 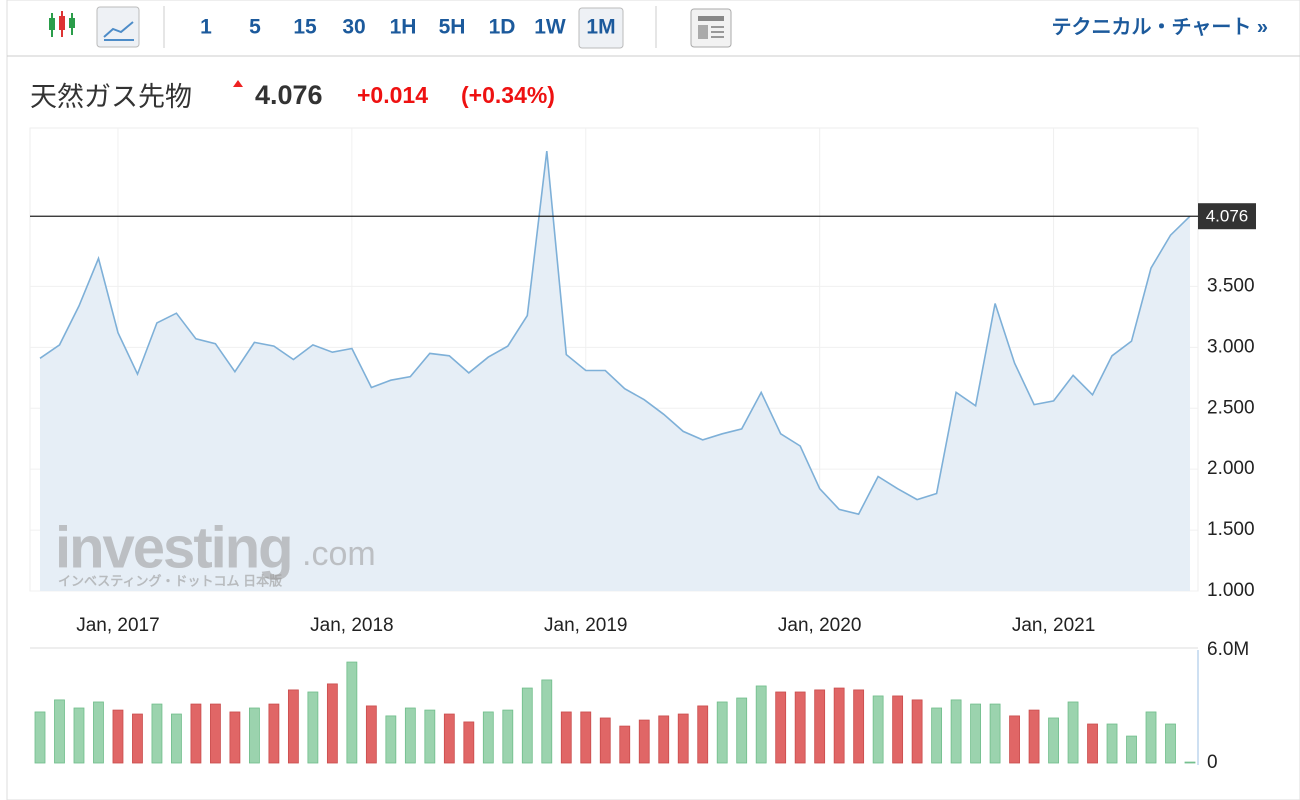 What do you see at coordinates (392, 95) in the screenshot?
I see `price-change: +0.014` at bounding box center [392, 95].